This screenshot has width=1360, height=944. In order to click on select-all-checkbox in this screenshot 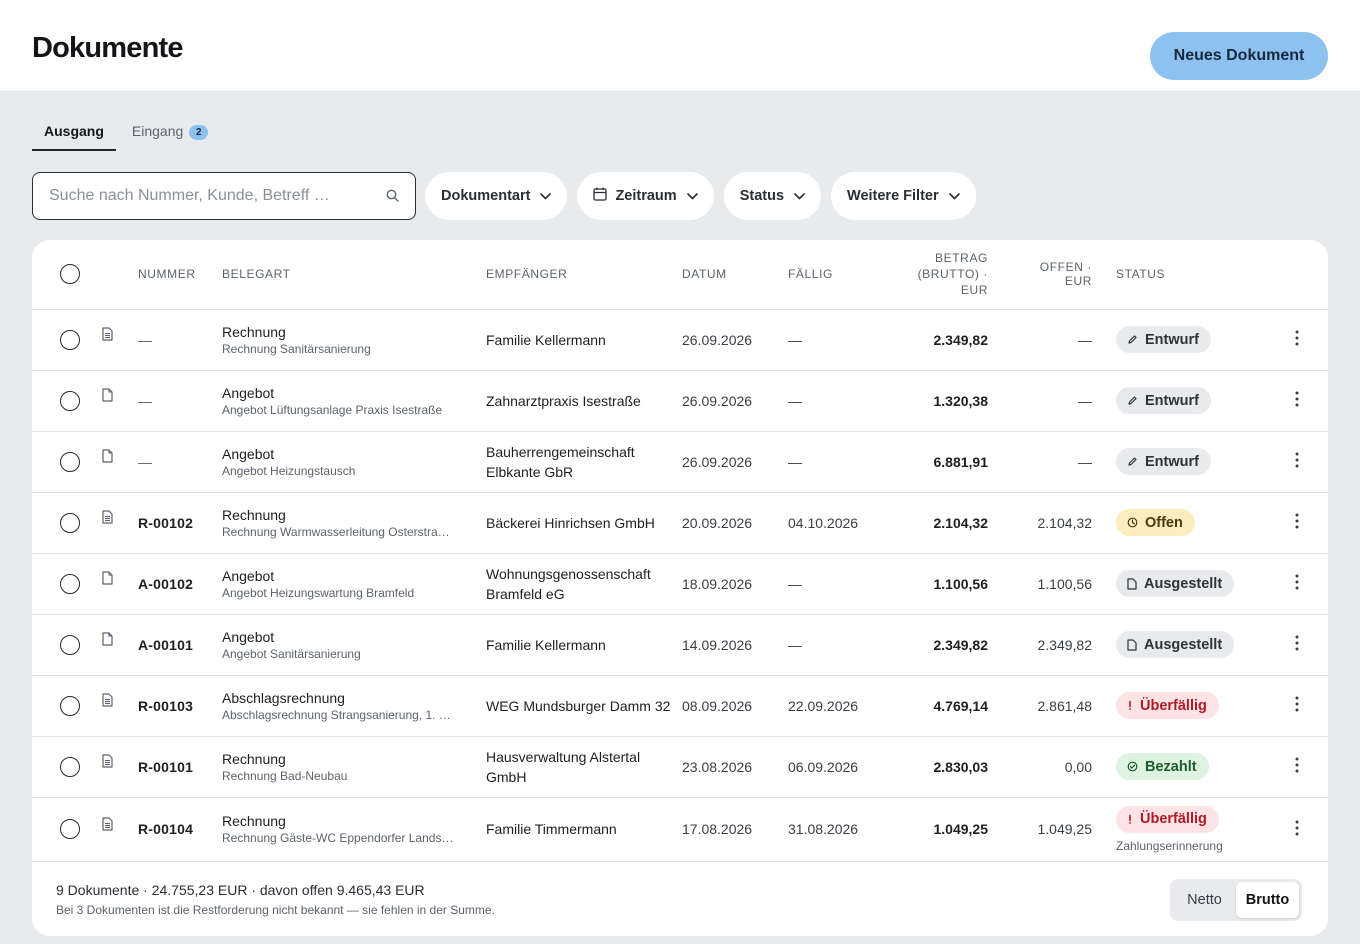, I will do `click(70, 274)`.